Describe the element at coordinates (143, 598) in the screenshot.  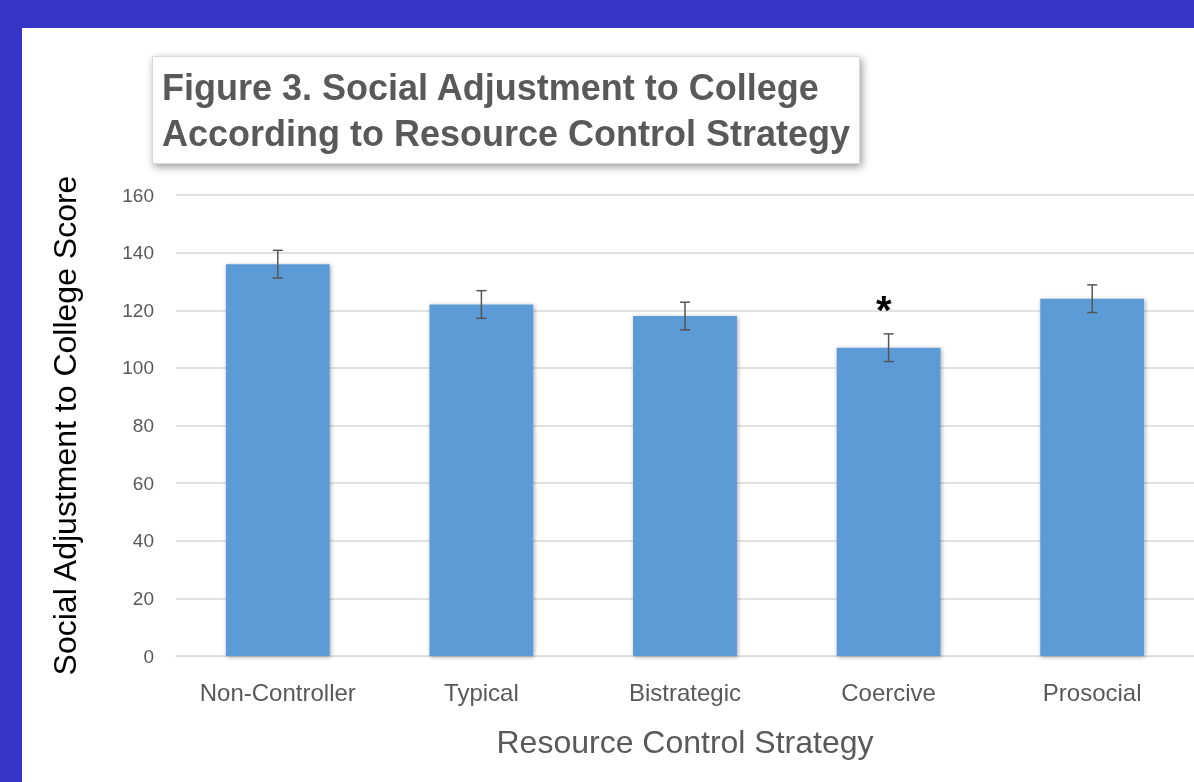
I see `y-tick-label: 20` at that location.